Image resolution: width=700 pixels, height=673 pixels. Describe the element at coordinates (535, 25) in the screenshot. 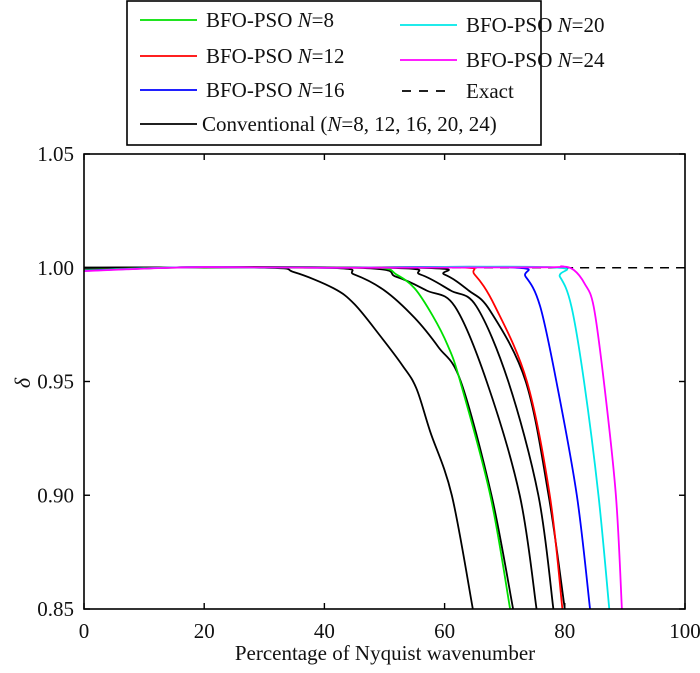

I see `legend-label-4: BFO-PSO N=20` at that location.